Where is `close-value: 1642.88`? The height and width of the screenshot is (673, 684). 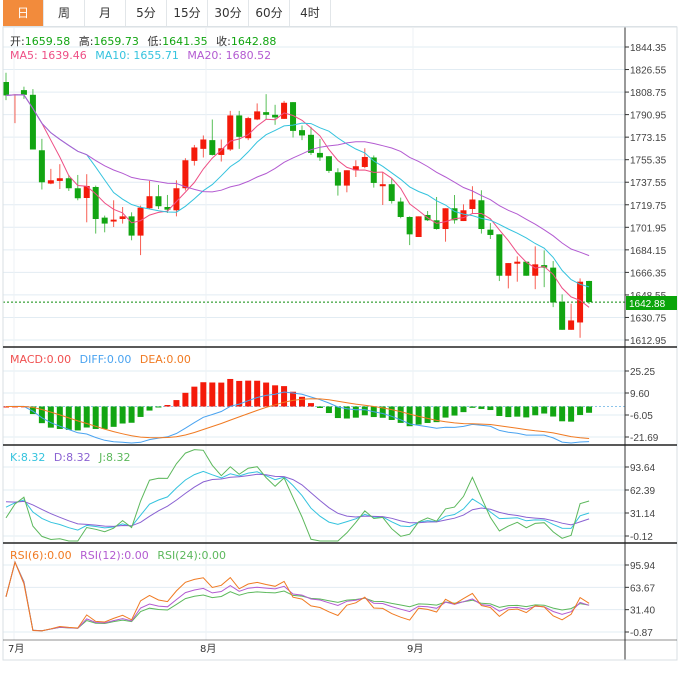 close-value: 1642.88 is located at coordinates (254, 41).